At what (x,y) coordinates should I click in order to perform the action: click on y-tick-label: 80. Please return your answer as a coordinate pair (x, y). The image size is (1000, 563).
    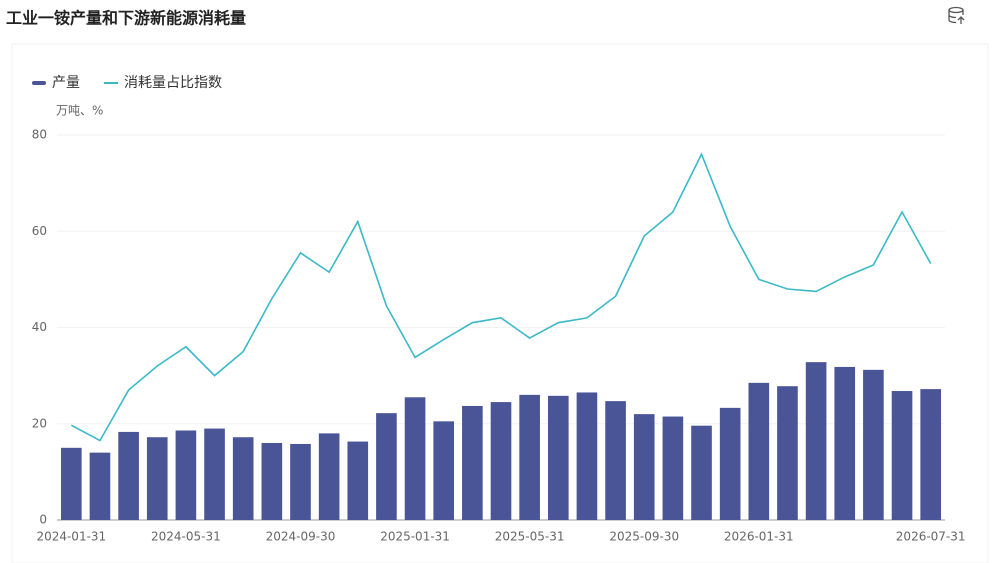
    Looking at the image, I should click on (39, 135).